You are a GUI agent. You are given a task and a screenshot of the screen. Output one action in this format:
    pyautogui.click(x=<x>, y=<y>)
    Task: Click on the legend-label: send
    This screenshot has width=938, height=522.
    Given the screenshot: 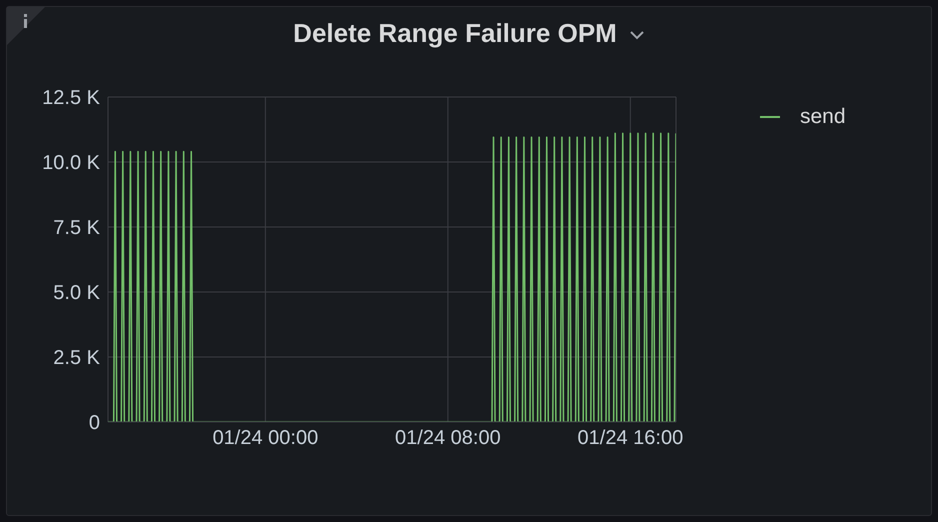 What is the action you would take?
    pyautogui.click(x=823, y=117)
    